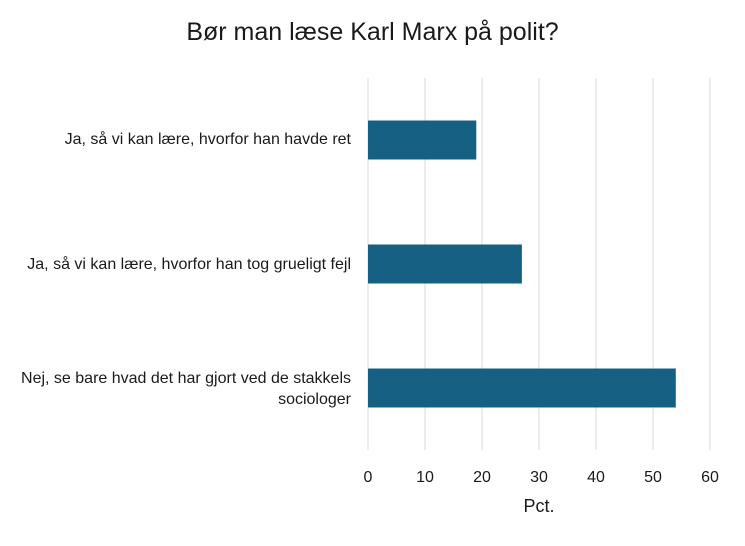  What do you see at coordinates (596, 477) in the screenshot?
I see `x-tick-label-40: 40` at bounding box center [596, 477].